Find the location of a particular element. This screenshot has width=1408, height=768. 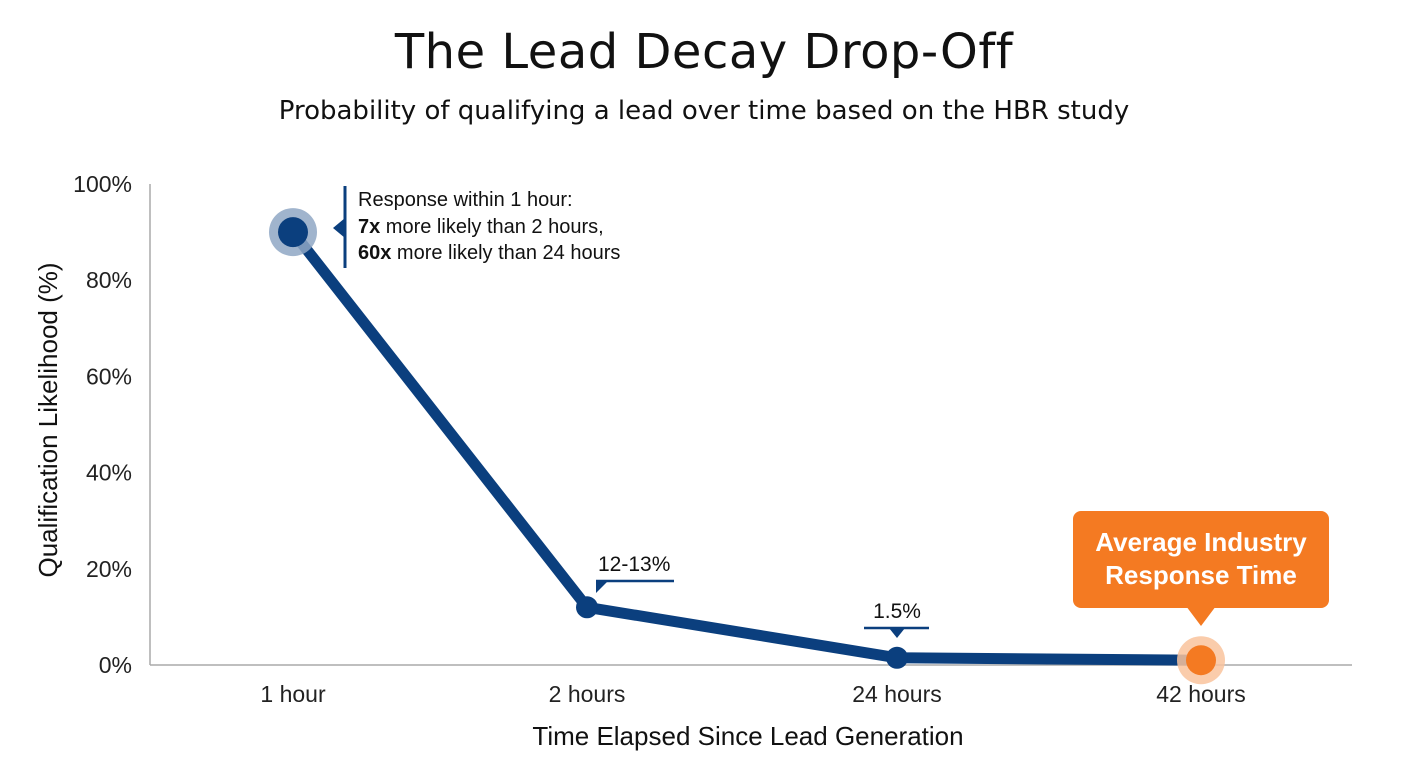

y-axis-title: Qualification Likelihood (%) is located at coordinates (48, 419).